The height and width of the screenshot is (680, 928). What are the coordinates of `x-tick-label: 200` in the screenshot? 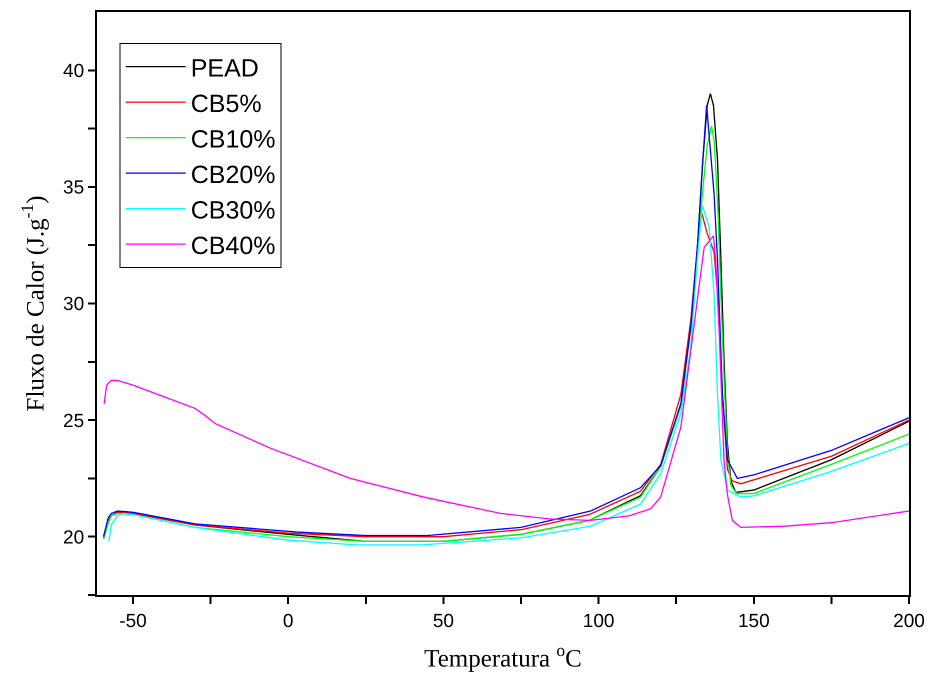 It's located at (909, 621).